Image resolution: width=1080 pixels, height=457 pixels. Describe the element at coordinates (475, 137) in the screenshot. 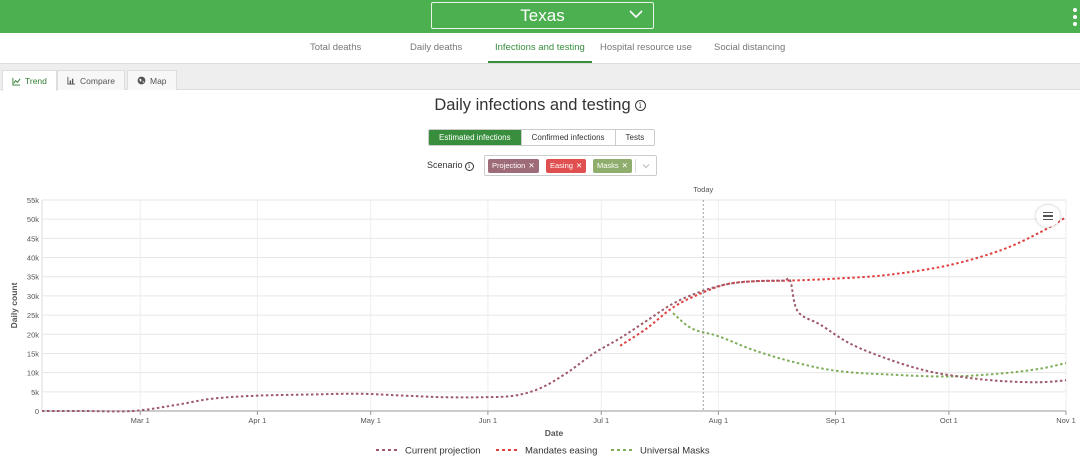

I see `estimated-infections-button: Estimated infections` at that location.